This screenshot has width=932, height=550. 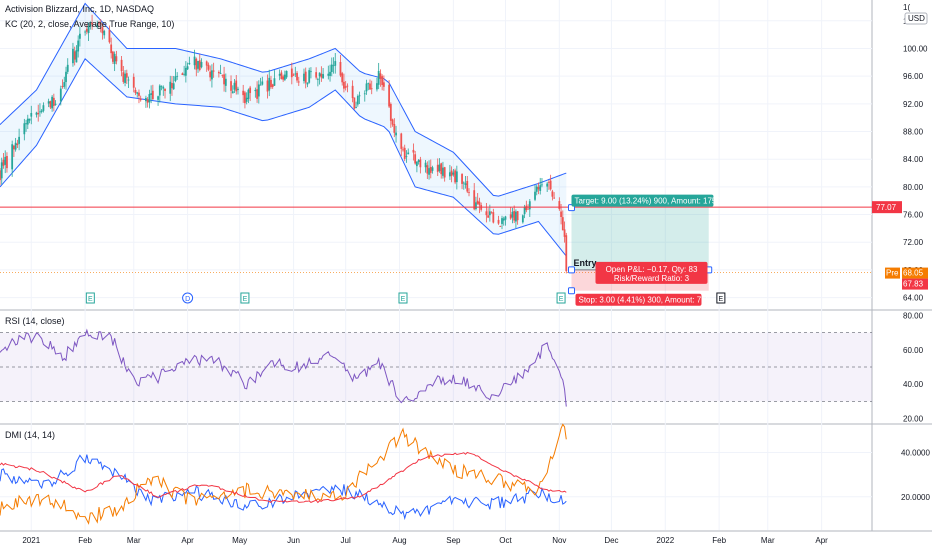 What do you see at coordinates (188, 298) in the screenshot?
I see `event-marker: D` at bounding box center [188, 298].